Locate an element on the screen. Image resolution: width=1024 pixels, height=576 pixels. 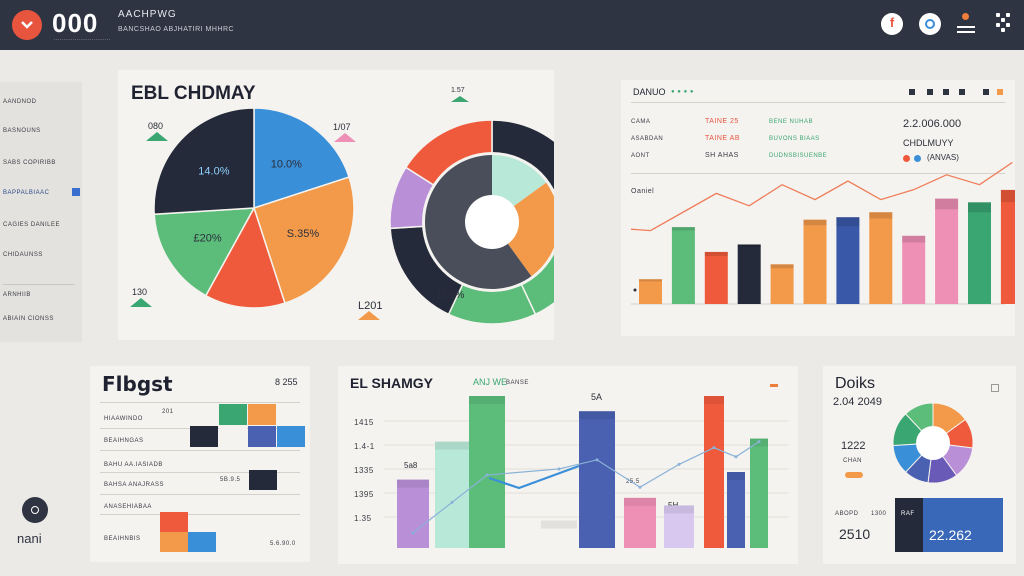
menu-icon is located at coordinates (774, 385).